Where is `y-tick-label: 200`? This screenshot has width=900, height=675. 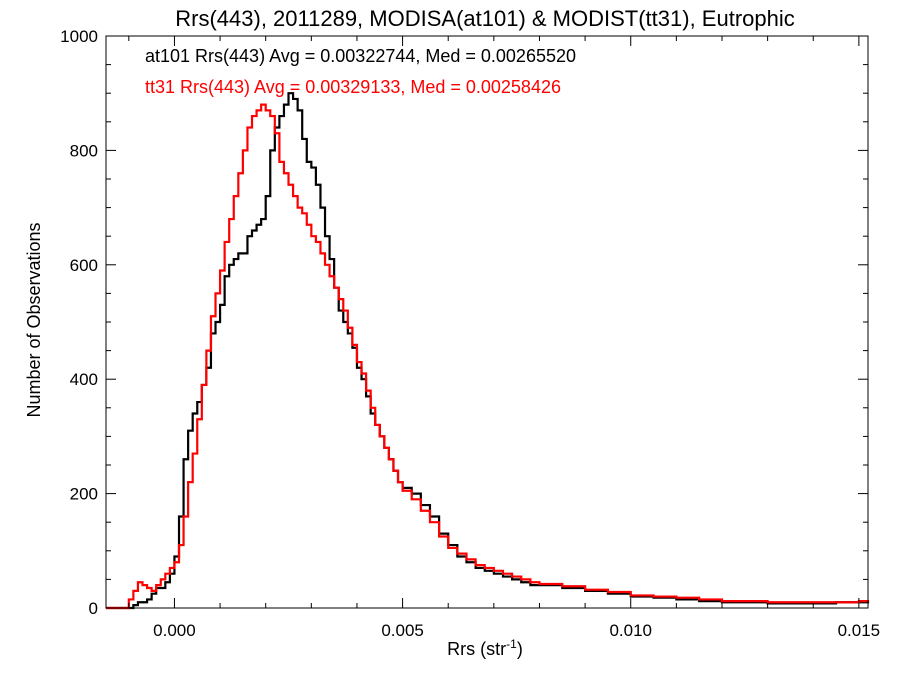
y-tick-label: 200 is located at coordinates (84, 494).